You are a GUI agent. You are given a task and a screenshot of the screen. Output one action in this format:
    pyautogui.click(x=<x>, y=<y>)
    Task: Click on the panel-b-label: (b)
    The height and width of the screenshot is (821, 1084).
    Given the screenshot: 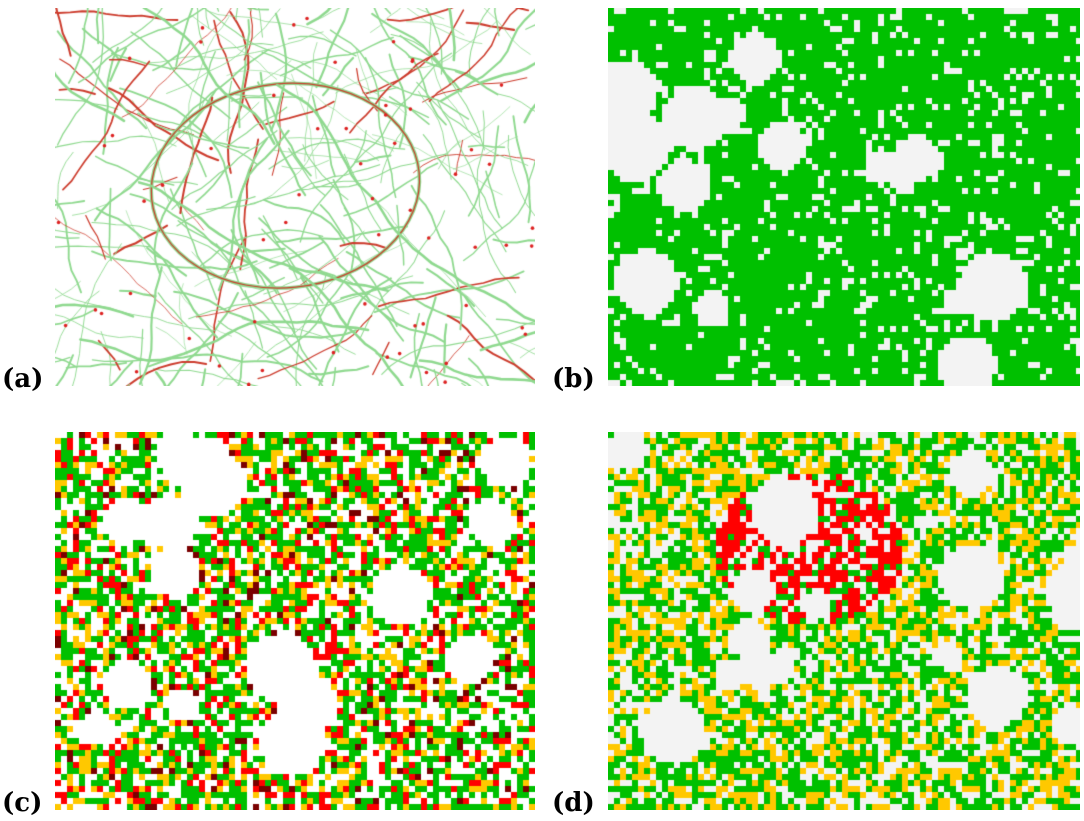 What is the action you would take?
    pyautogui.click(x=573, y=379)
    